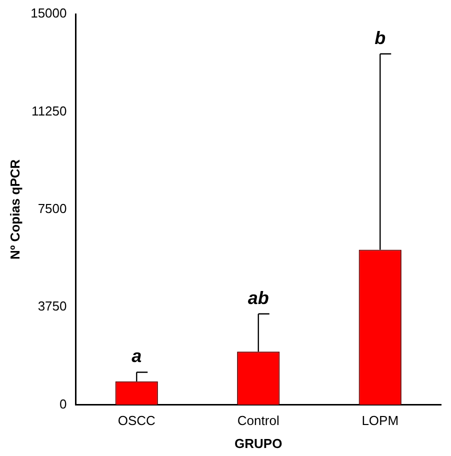  I want to click on x-axis-title: GRUPO, so click(258, 443).